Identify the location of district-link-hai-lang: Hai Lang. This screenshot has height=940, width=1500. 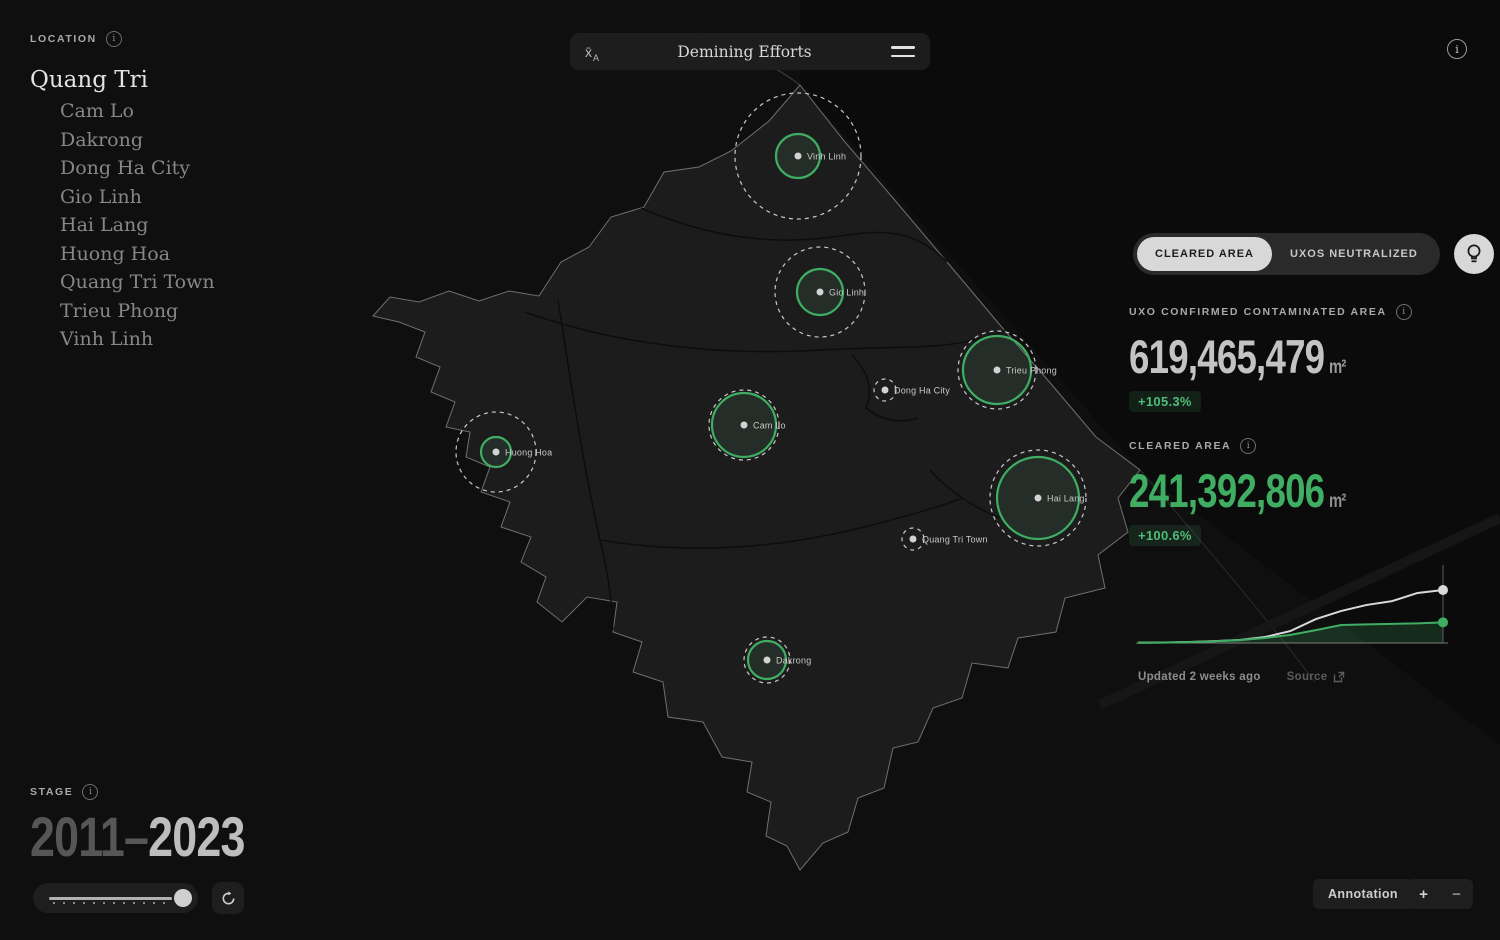
(104, 225).